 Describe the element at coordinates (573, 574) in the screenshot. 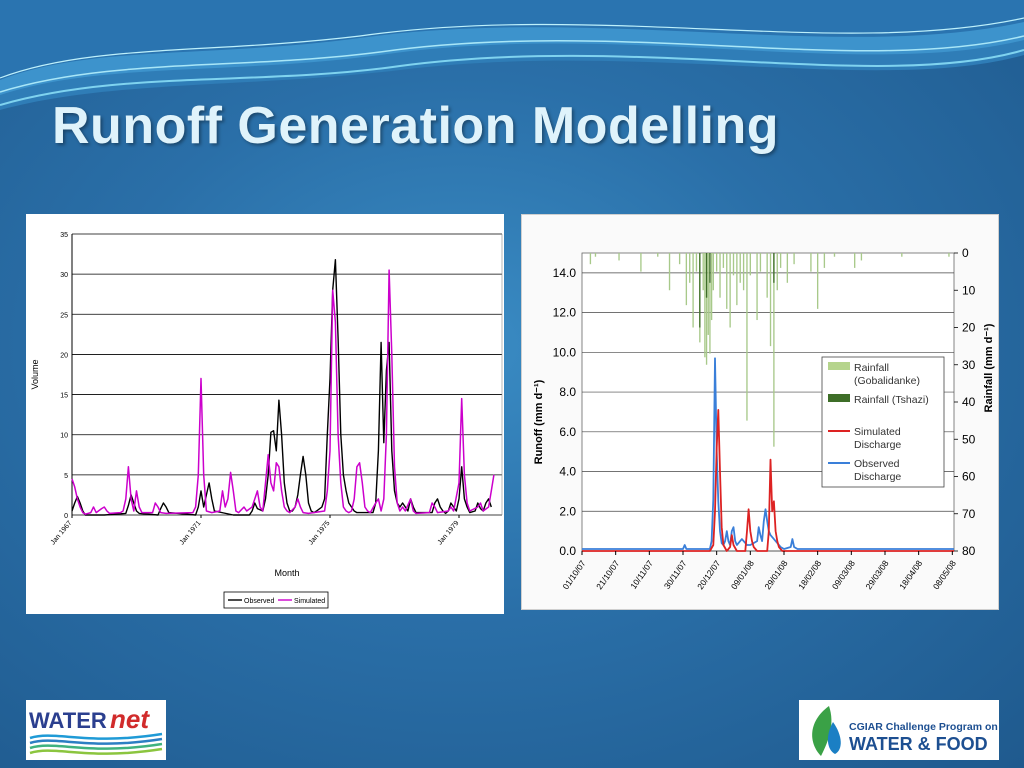

I see `x-tick-label: 01/10/07` at that location.